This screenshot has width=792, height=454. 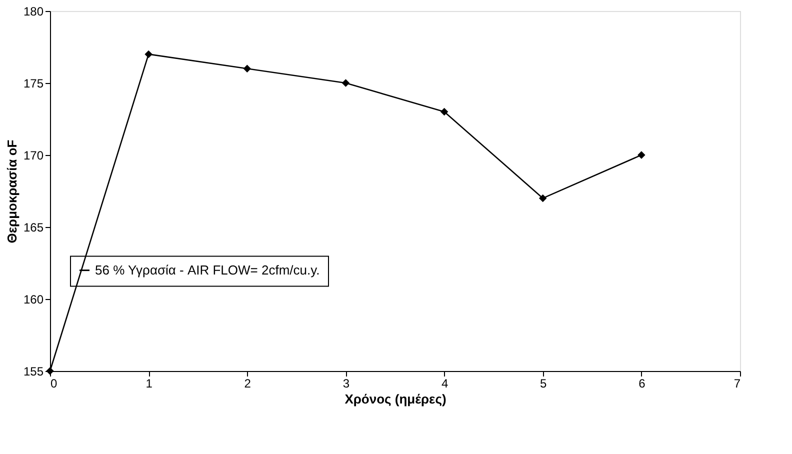 I want to click on y-tick-label: 155, so click(x=33, y=371).